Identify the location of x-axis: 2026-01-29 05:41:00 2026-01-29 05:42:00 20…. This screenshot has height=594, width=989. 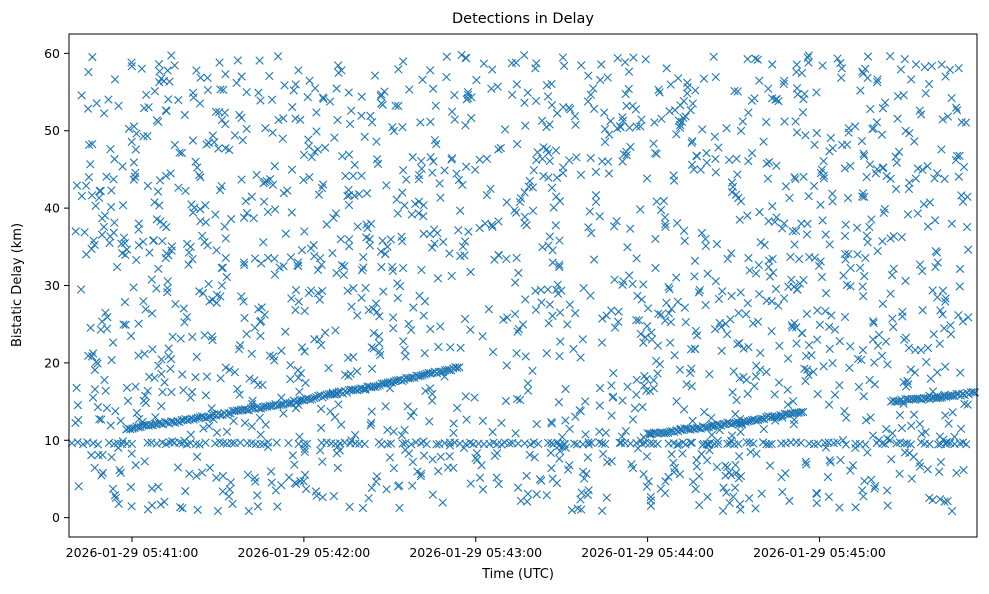
(476, 548).